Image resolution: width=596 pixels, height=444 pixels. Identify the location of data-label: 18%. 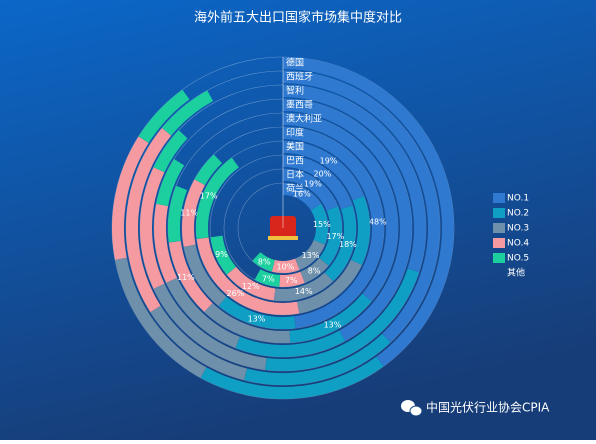
(348, 244).